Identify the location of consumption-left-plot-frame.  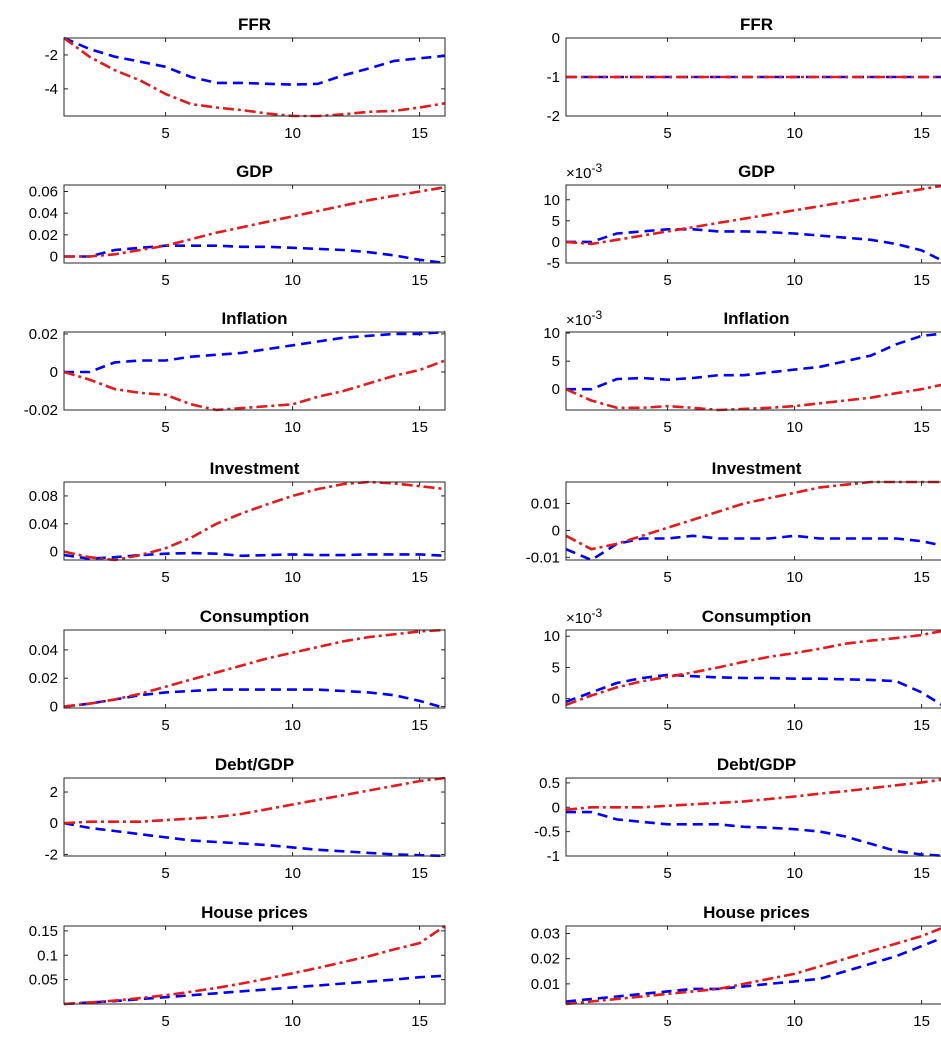
(254, 669).